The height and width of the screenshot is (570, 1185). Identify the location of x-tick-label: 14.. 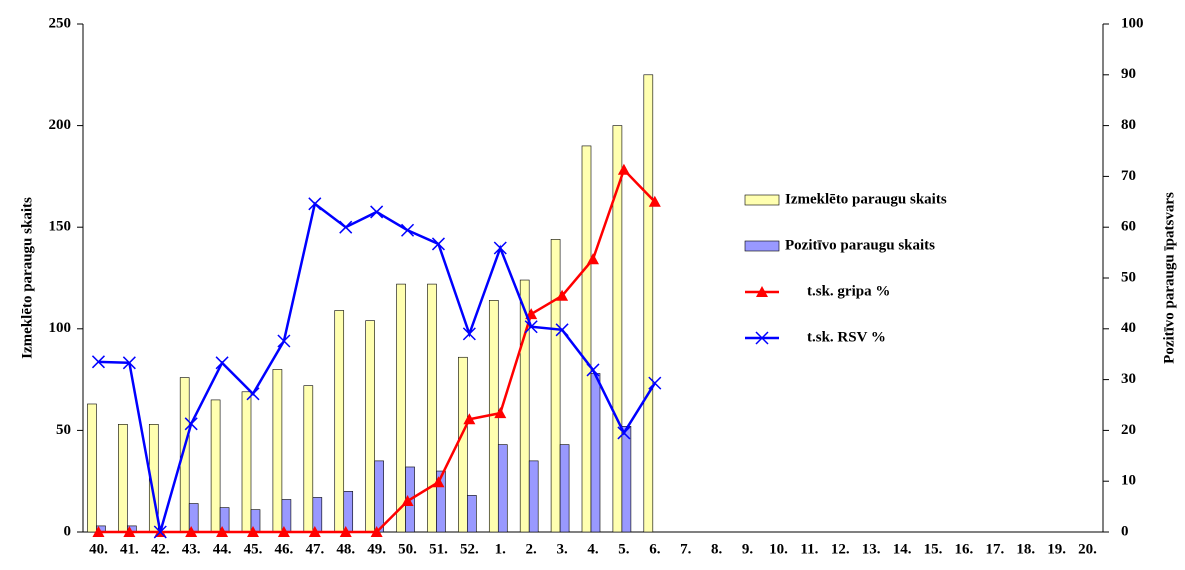
(902, 549).